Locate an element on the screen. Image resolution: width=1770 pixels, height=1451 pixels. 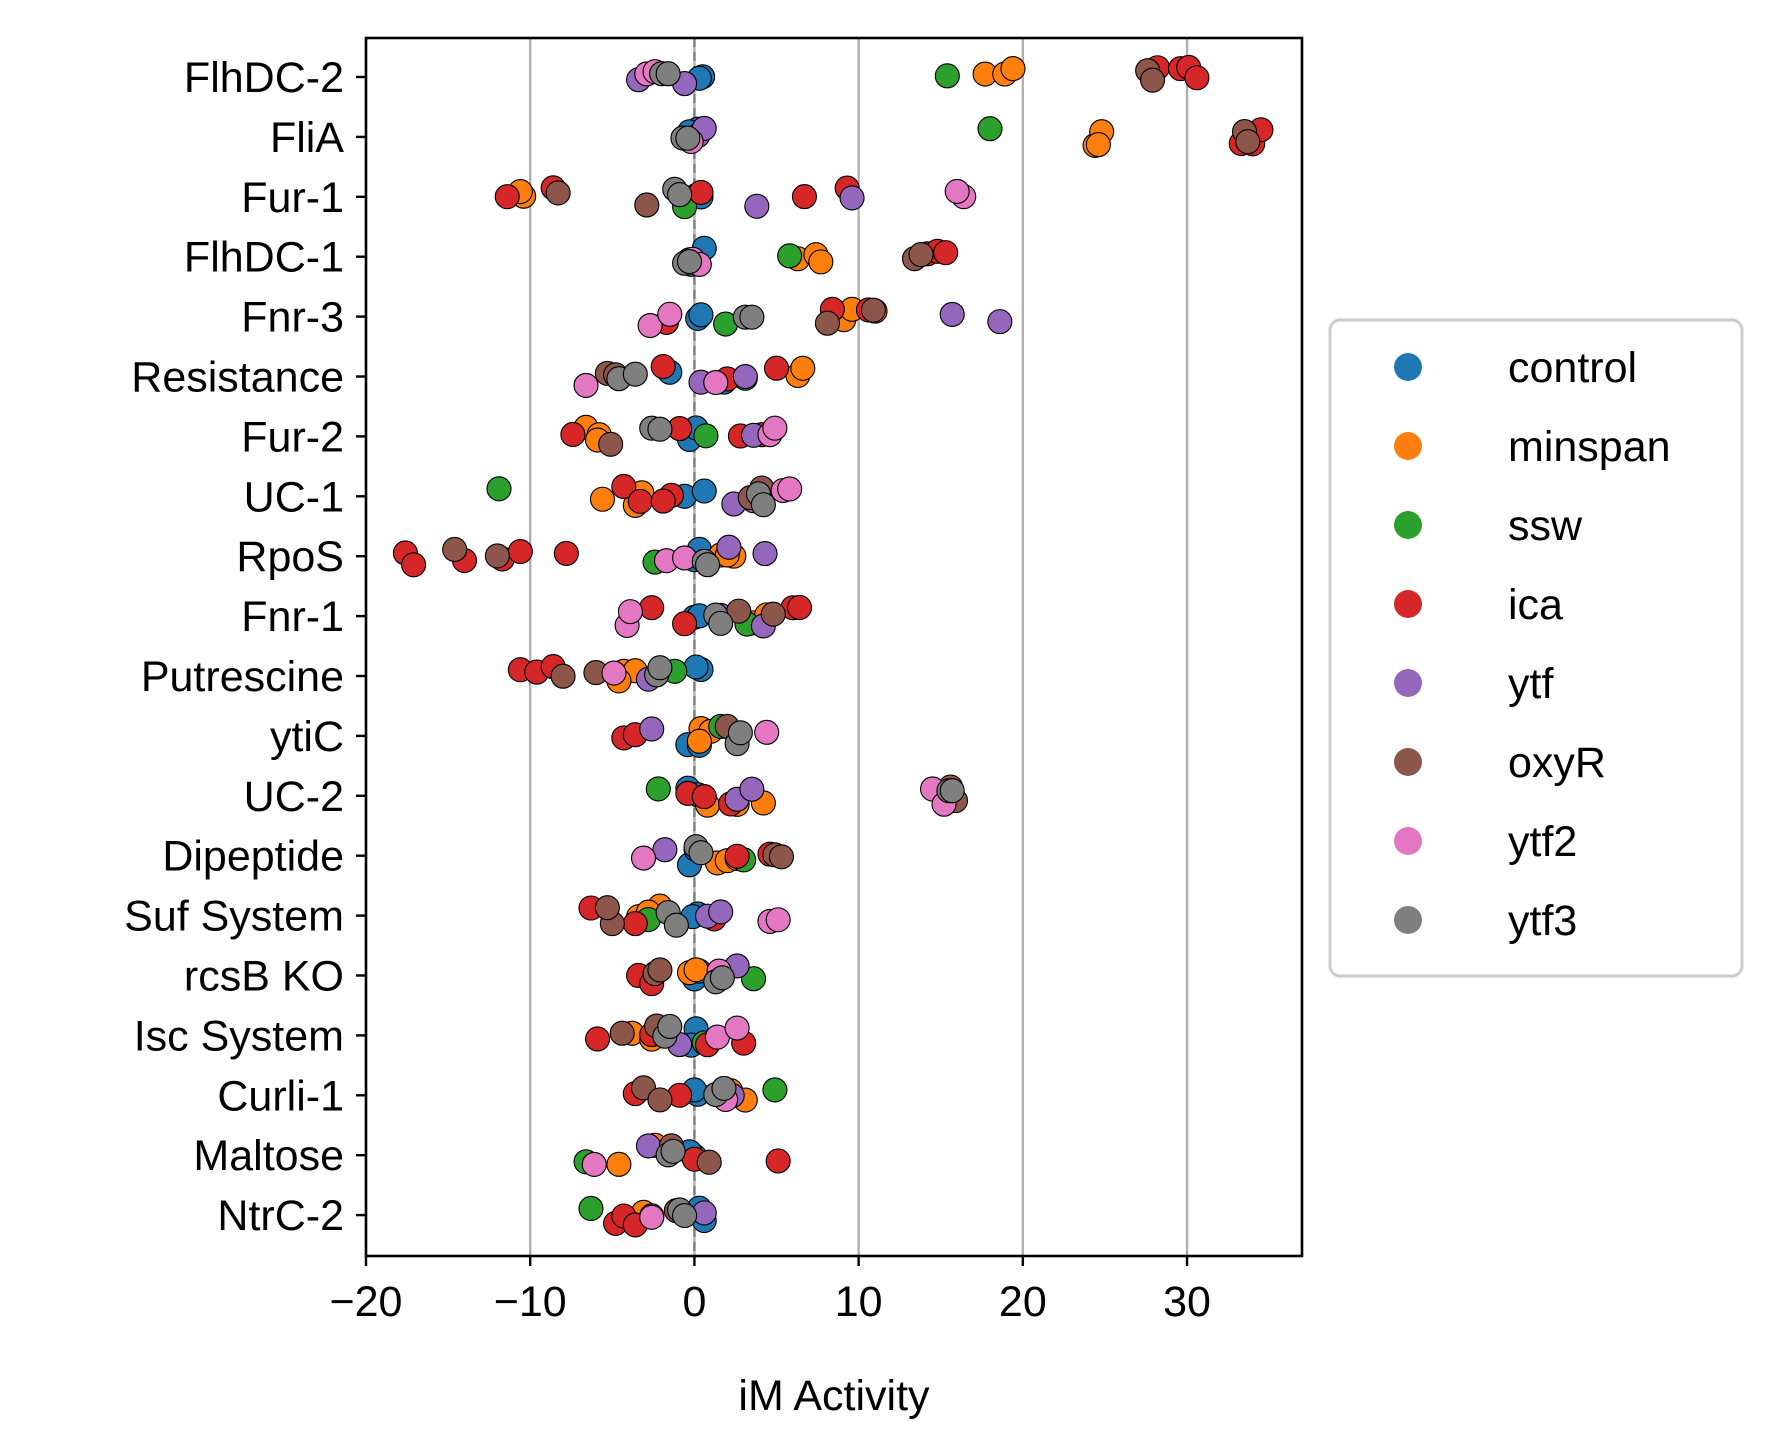
y-tick-label: Maltose is located at coordinates (268, 1156).